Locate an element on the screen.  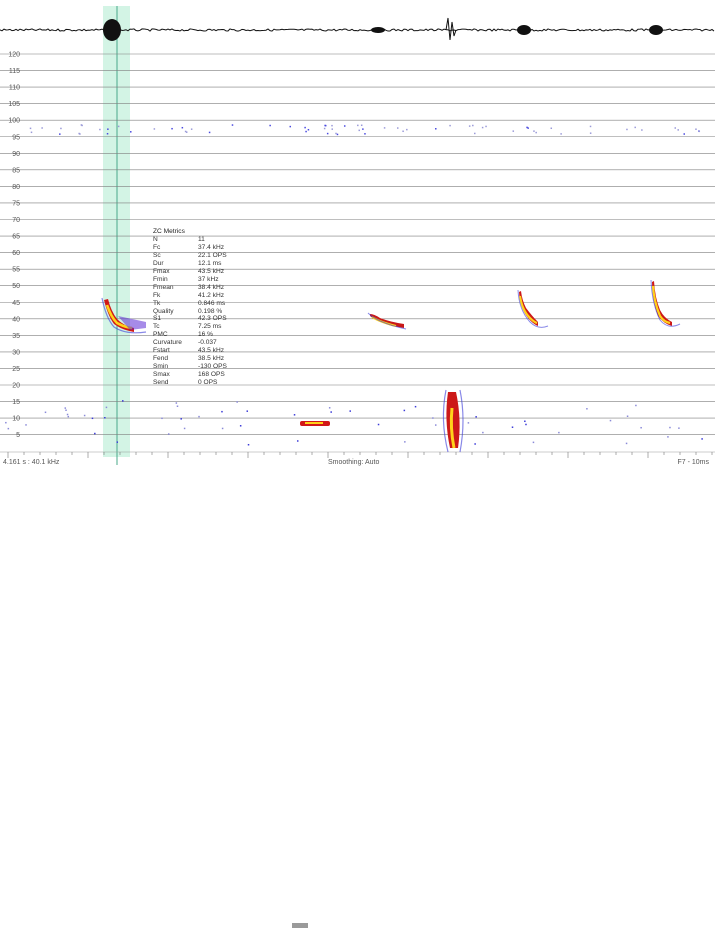
metric-key: Send is located at coordinates (161, 383).